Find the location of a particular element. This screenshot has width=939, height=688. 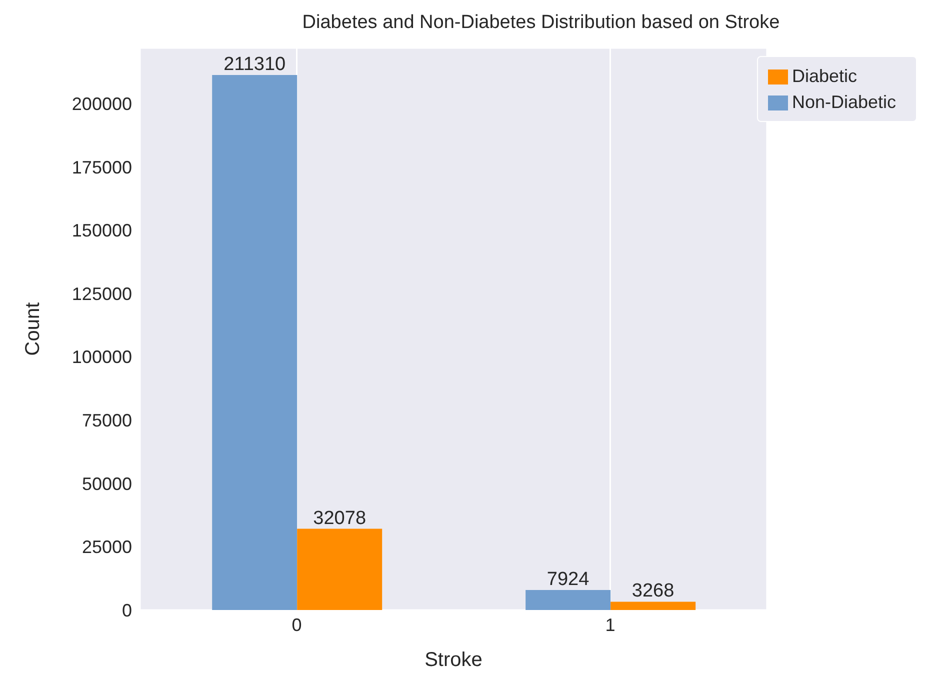

x-axis-title: Stroke is located at coordinates (453, 660).